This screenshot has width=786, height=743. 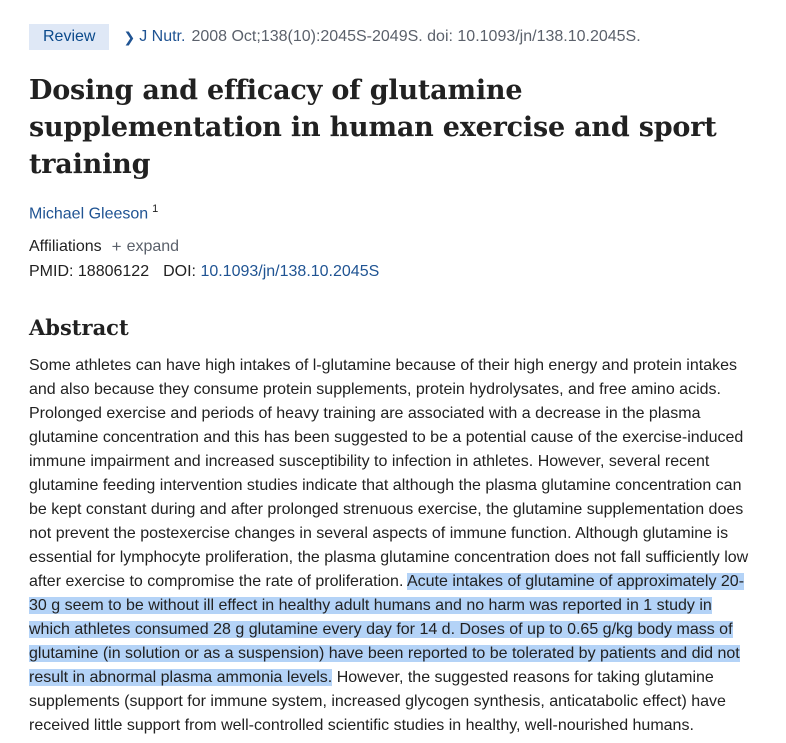 I want to click on review-badge: Review, so click(x=69, y=37).